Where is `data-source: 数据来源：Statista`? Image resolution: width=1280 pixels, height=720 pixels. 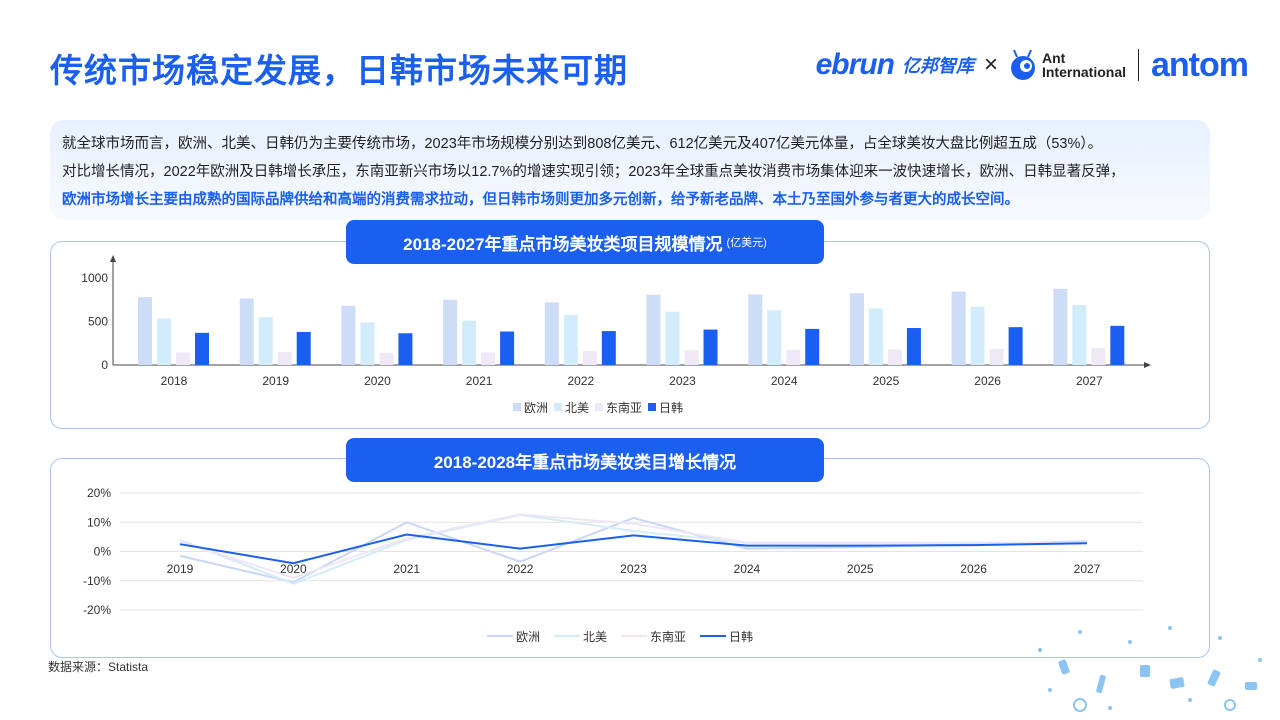 data-source: 数据来源：Statista is located at coordinates (98, 667).